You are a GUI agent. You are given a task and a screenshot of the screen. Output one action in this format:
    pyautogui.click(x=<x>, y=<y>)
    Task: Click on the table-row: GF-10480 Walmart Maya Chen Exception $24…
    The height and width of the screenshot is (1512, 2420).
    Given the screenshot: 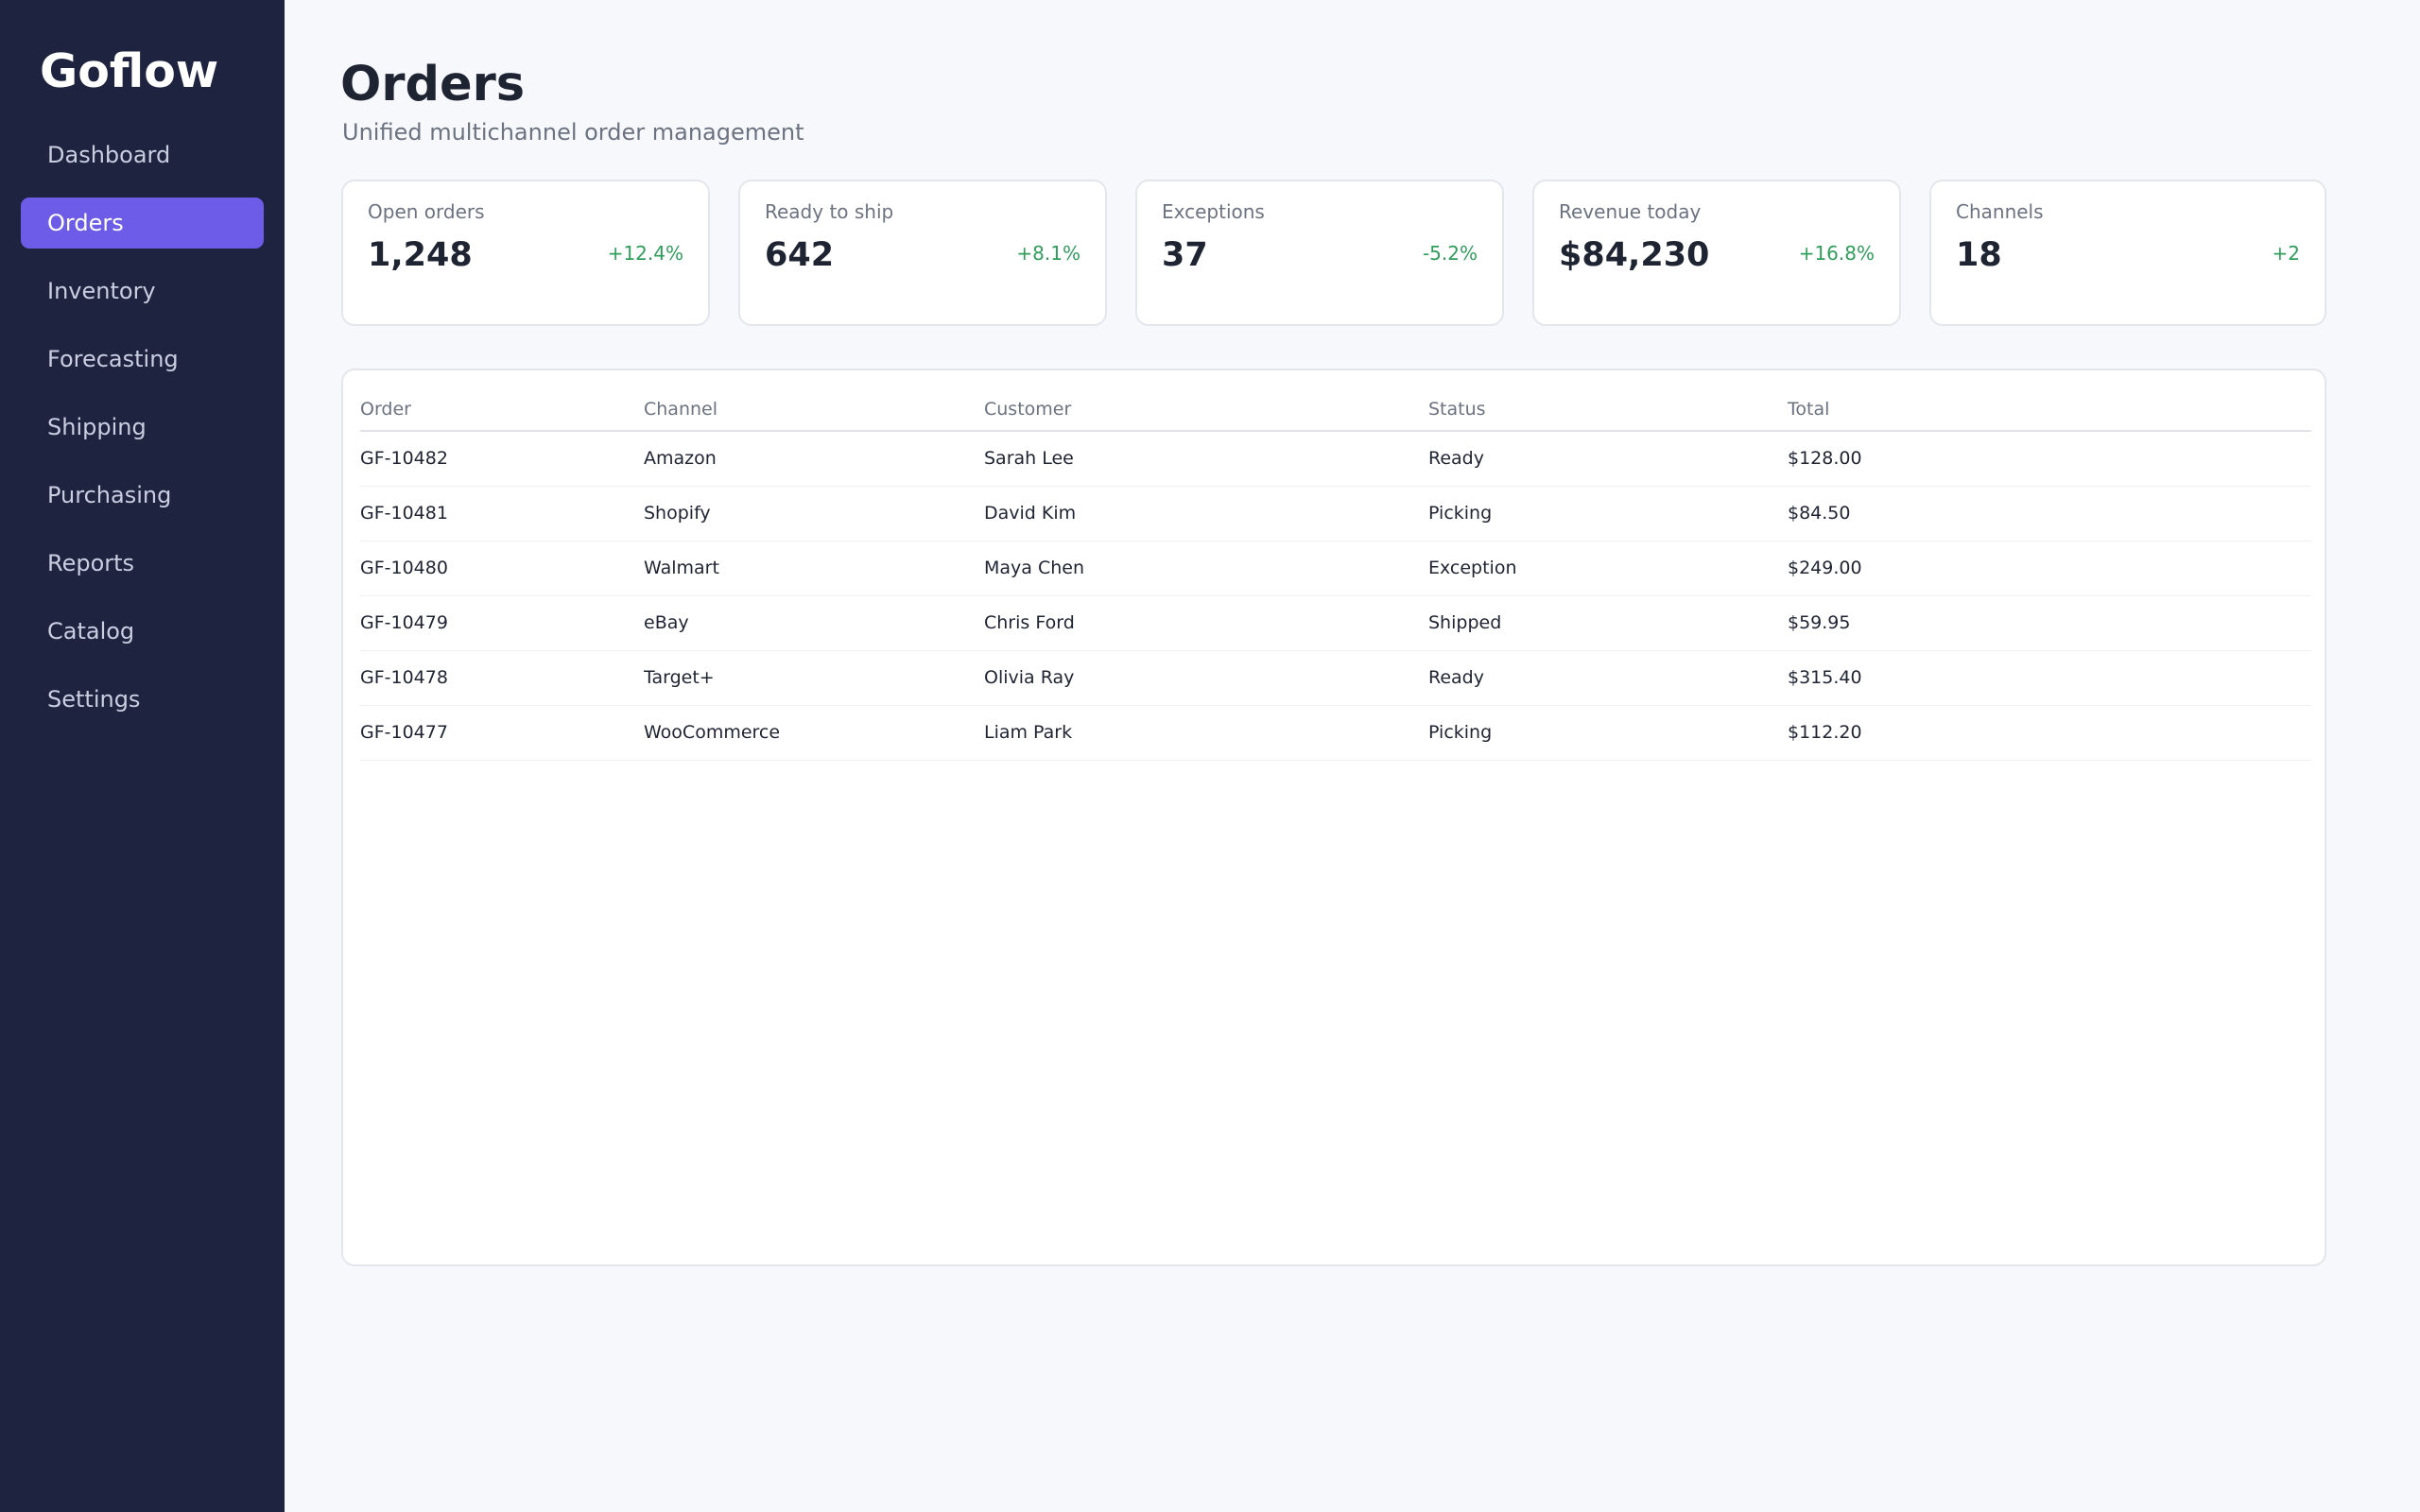 What is the action you would take?
    pyautogui.click(x=1335, y=568)
    